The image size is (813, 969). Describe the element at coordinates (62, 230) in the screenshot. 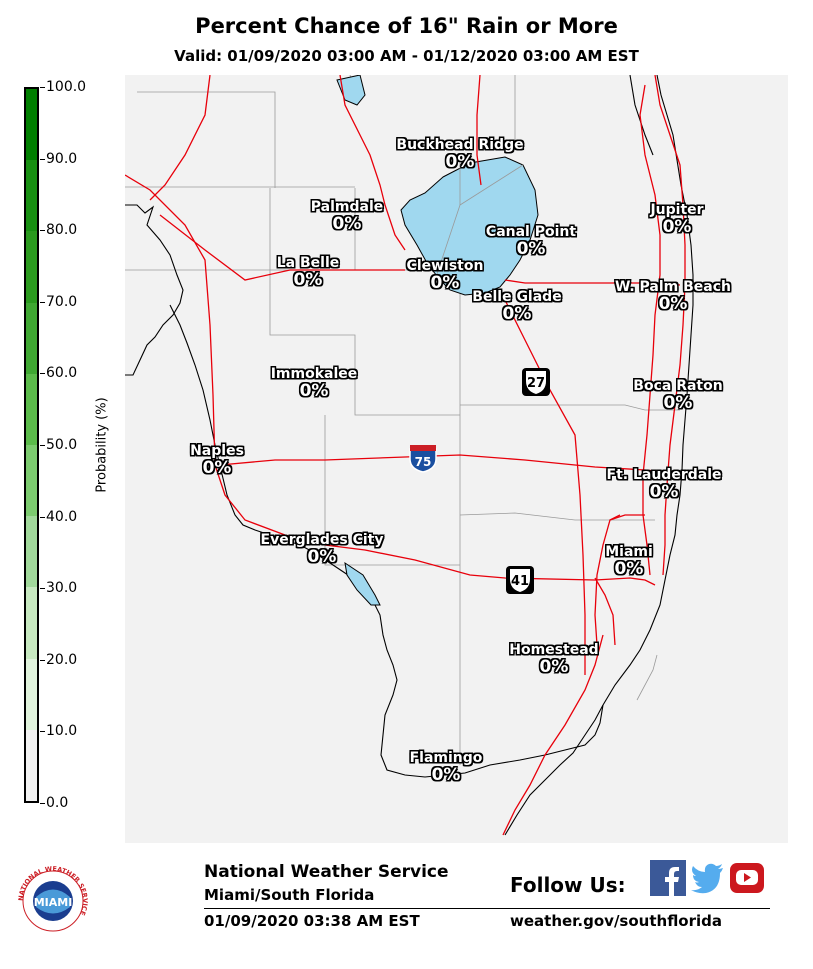

I see `colorbar-tick-label: 80.0` at that location.